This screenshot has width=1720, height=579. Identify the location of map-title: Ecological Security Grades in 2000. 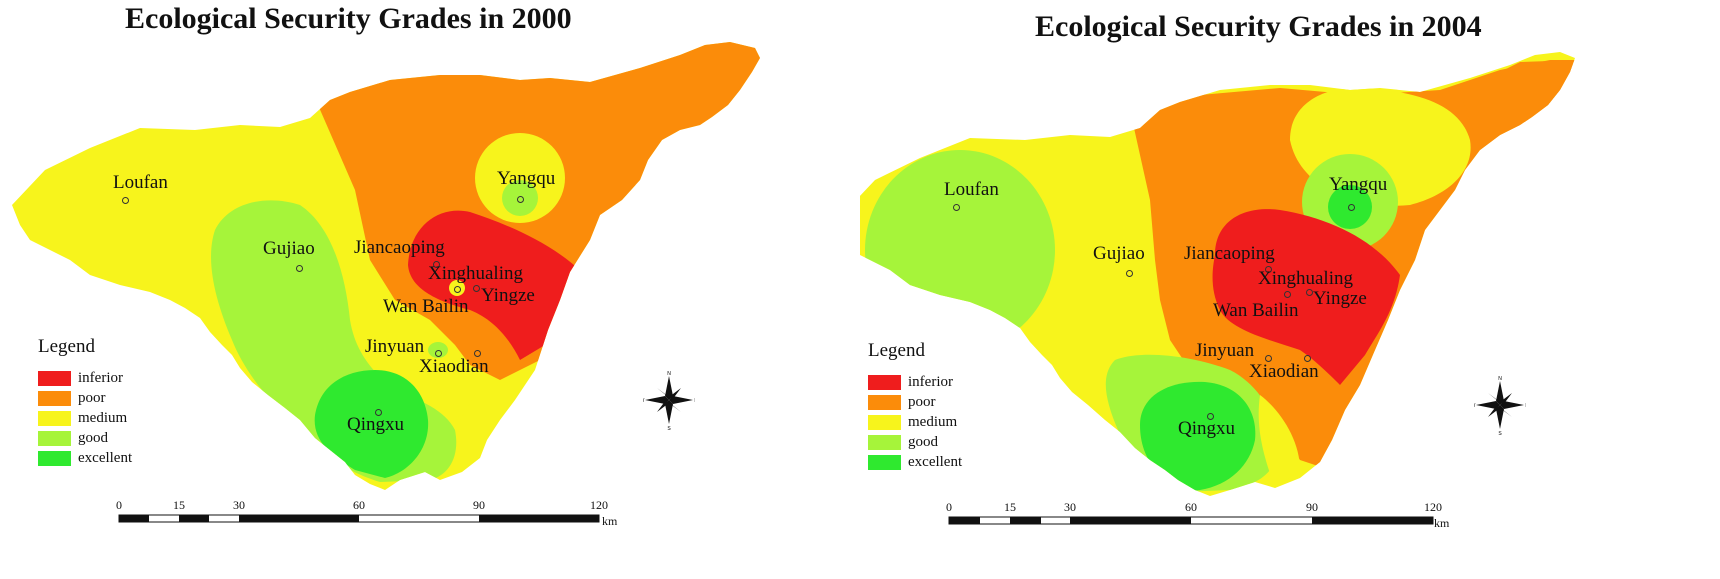
(348, 18).